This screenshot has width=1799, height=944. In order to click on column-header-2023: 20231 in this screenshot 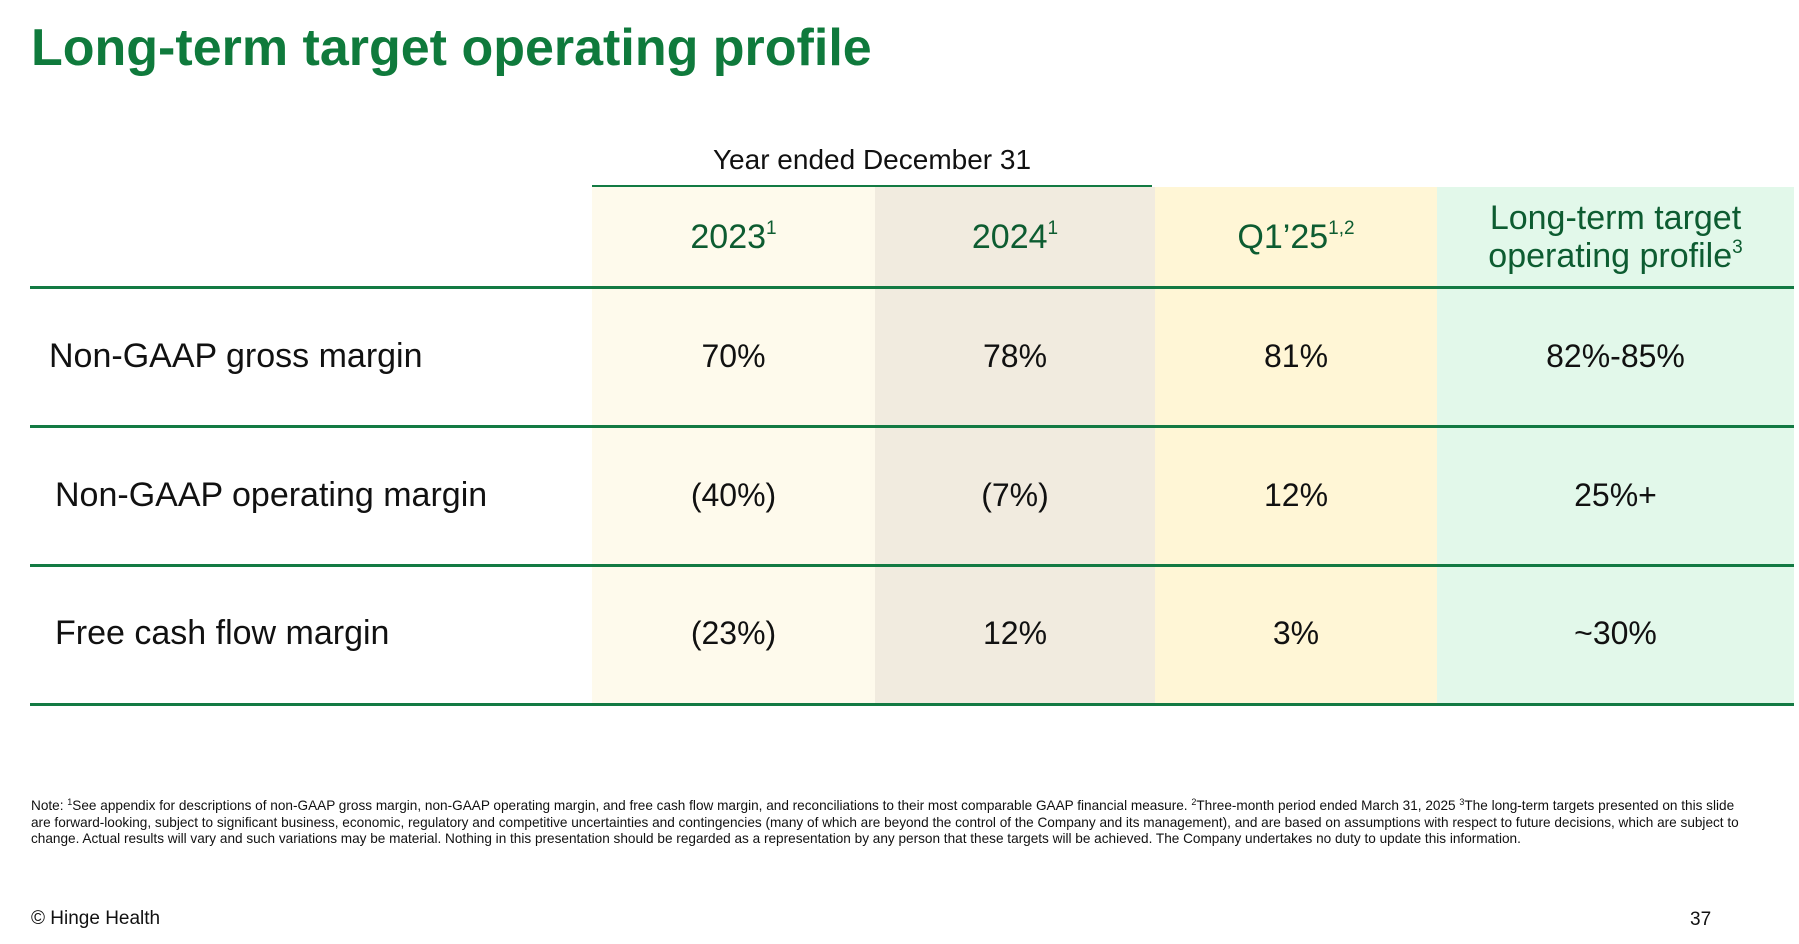, I will do `click(733, 237)`.